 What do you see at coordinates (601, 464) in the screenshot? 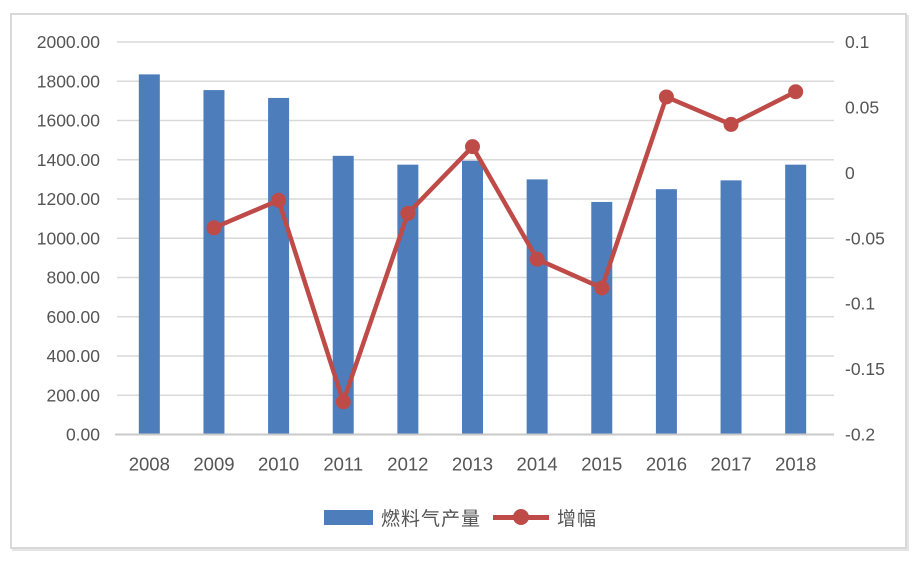
I see `x-axis-label-2015: 2015` at bounding box center [601, 464].